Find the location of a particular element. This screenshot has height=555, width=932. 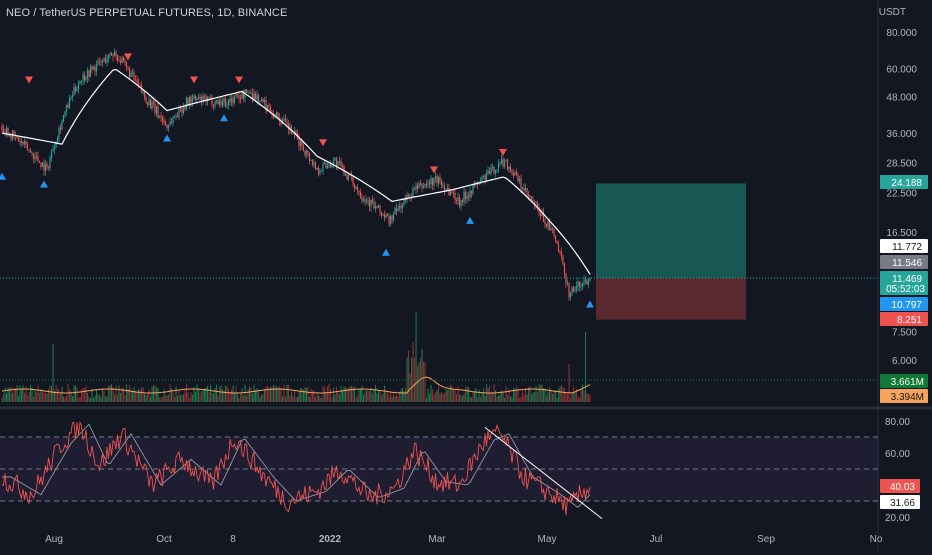

price-tick-label: 28.500 is located at coordinates (901, 164).